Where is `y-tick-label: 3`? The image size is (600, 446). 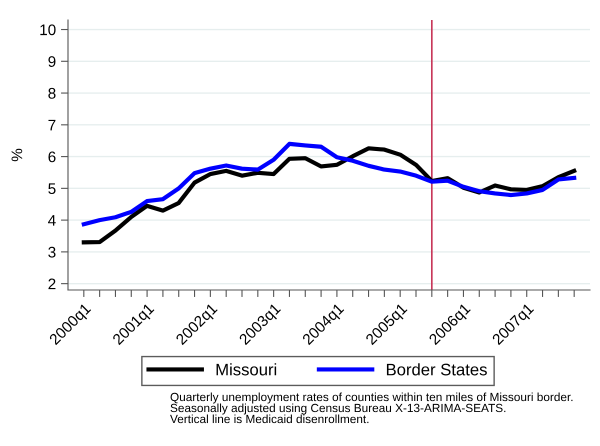 y-tick-label: 3 is located at coordinates (52, 252).